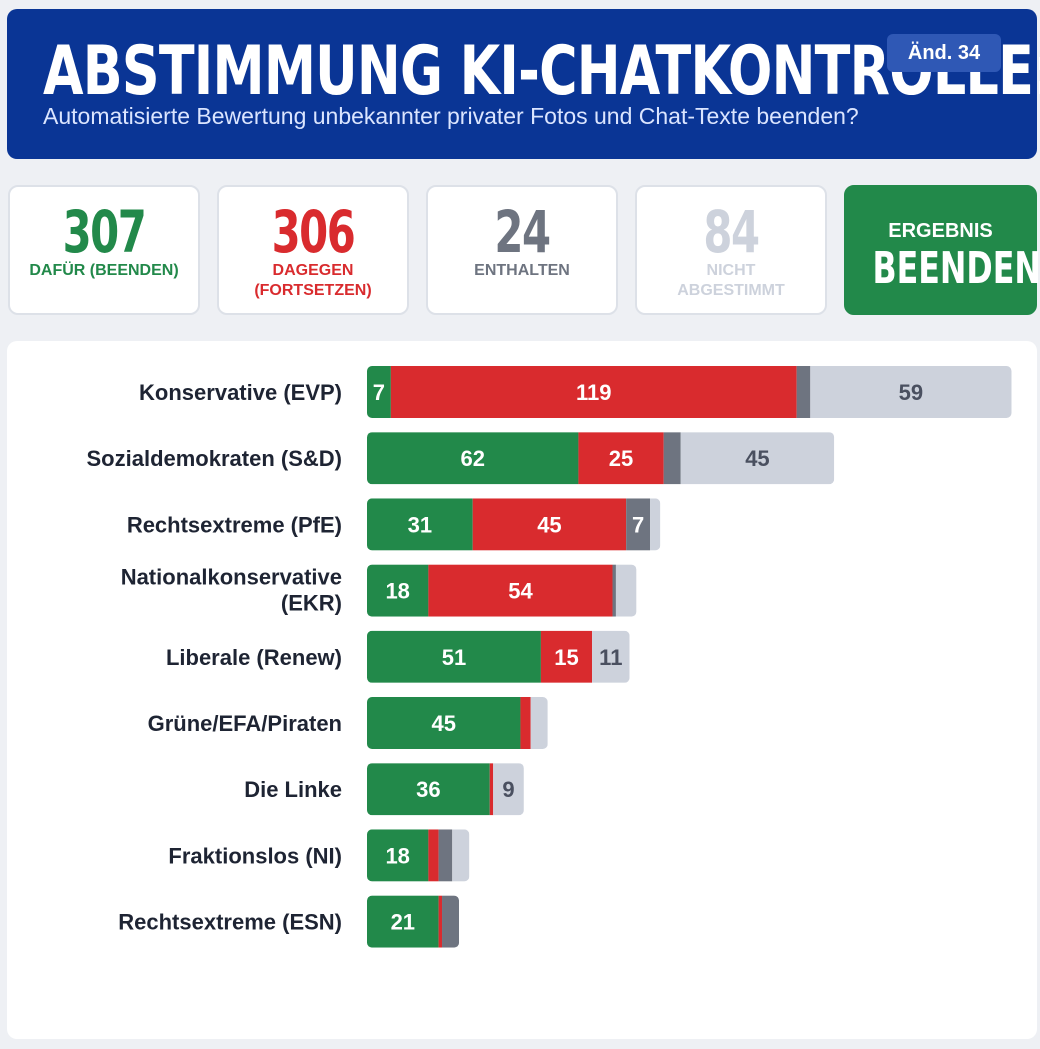 The width and height of the screenshot is (1040, 1049). I want to click on bar-segment-liberale-renew-daf-r-beenden, so click(454, 656).